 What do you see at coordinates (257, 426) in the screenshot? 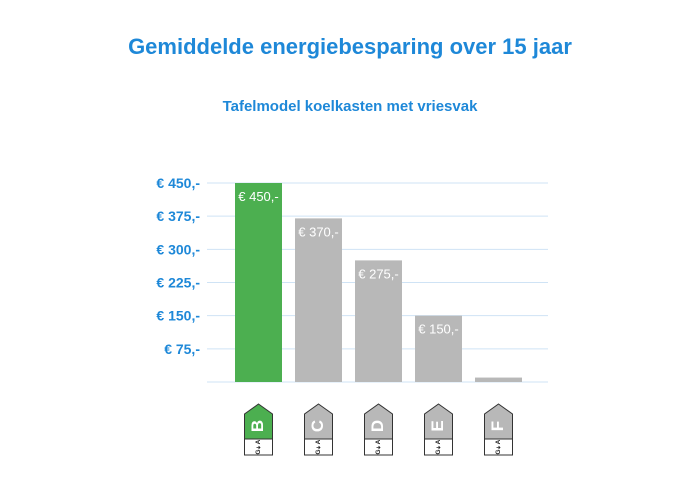
I see `energy-class-letter: B` at bounding box center [257, 426].